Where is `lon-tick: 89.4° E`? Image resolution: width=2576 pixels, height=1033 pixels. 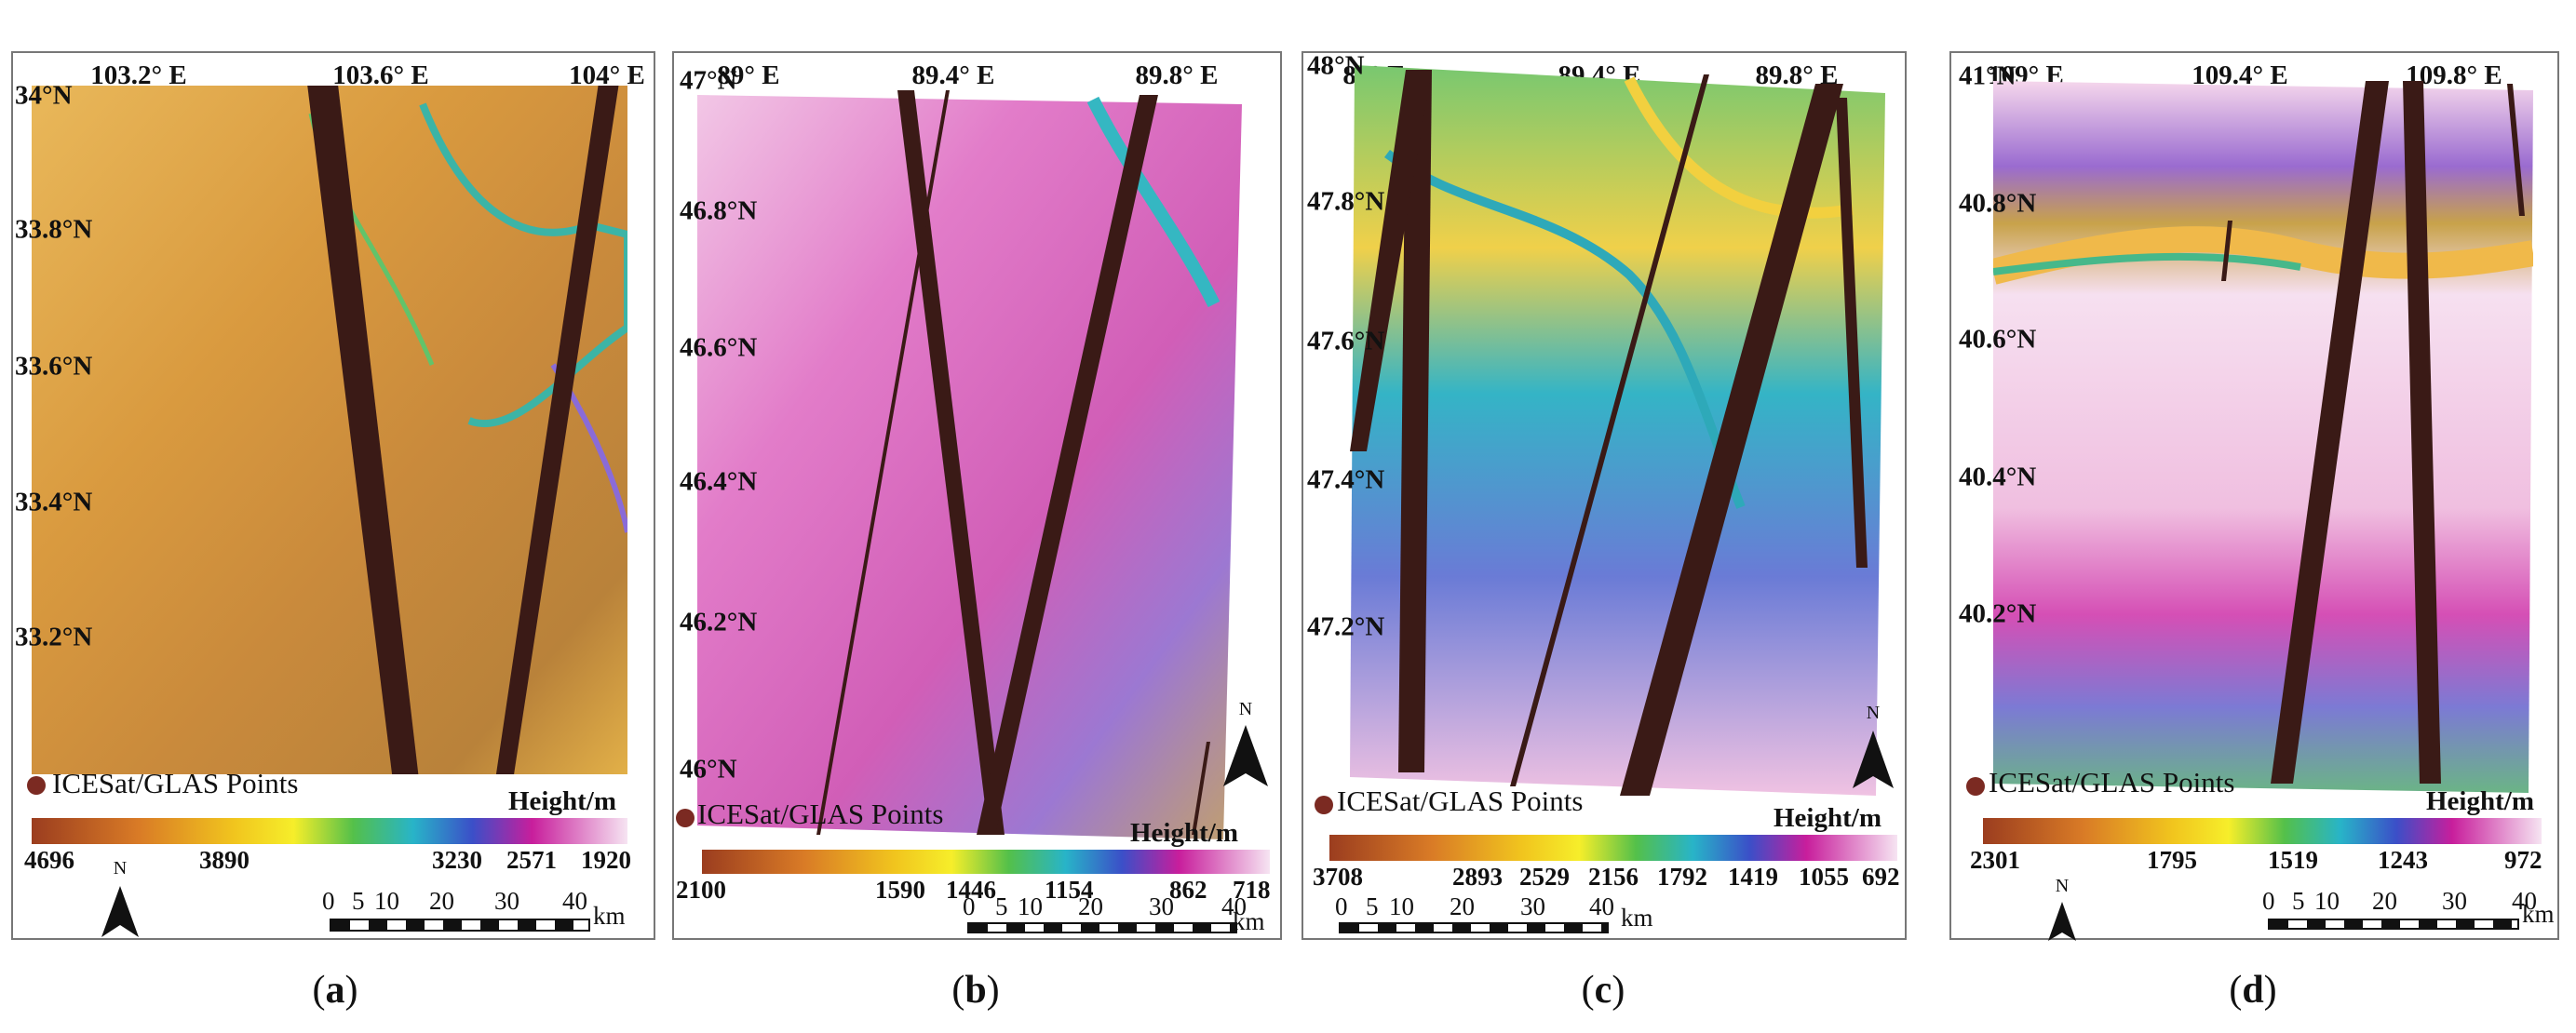
lon-tick: 89.4° E is located at coordinates (953, 75).